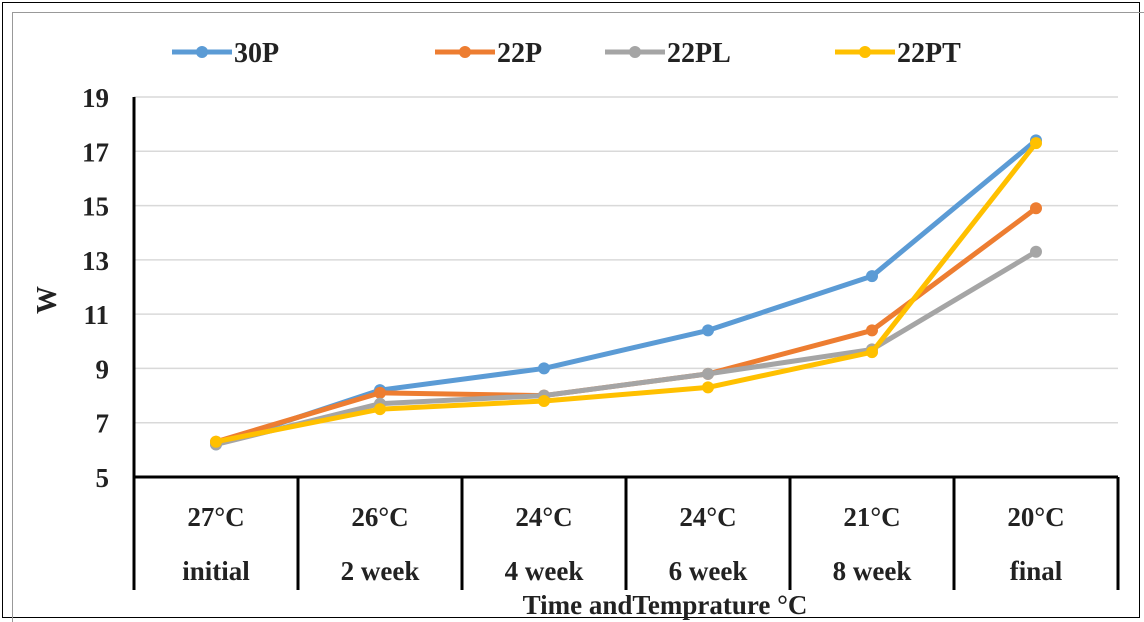  I want to click on y-tick-label: 13, so click(95, 261).